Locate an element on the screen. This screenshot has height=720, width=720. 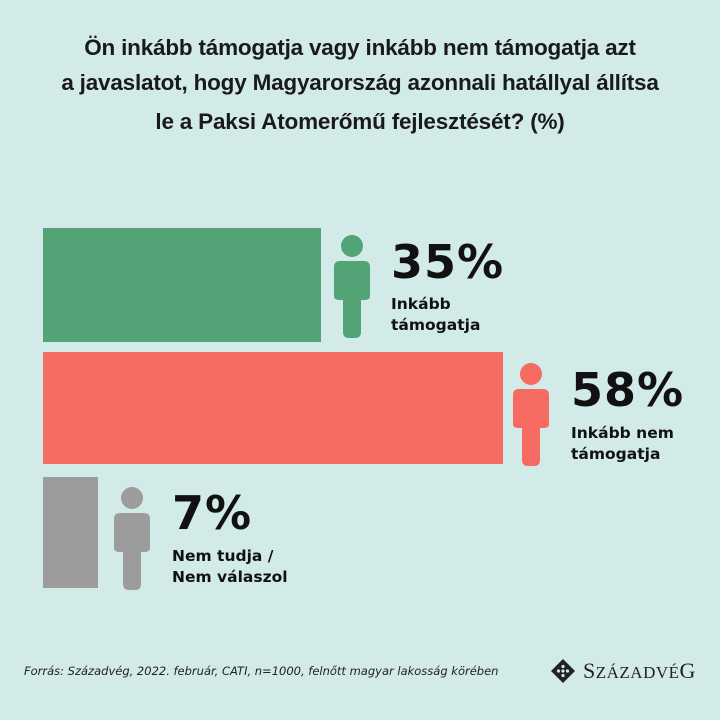
bar-dontknow is located at coordinates (70, 532).